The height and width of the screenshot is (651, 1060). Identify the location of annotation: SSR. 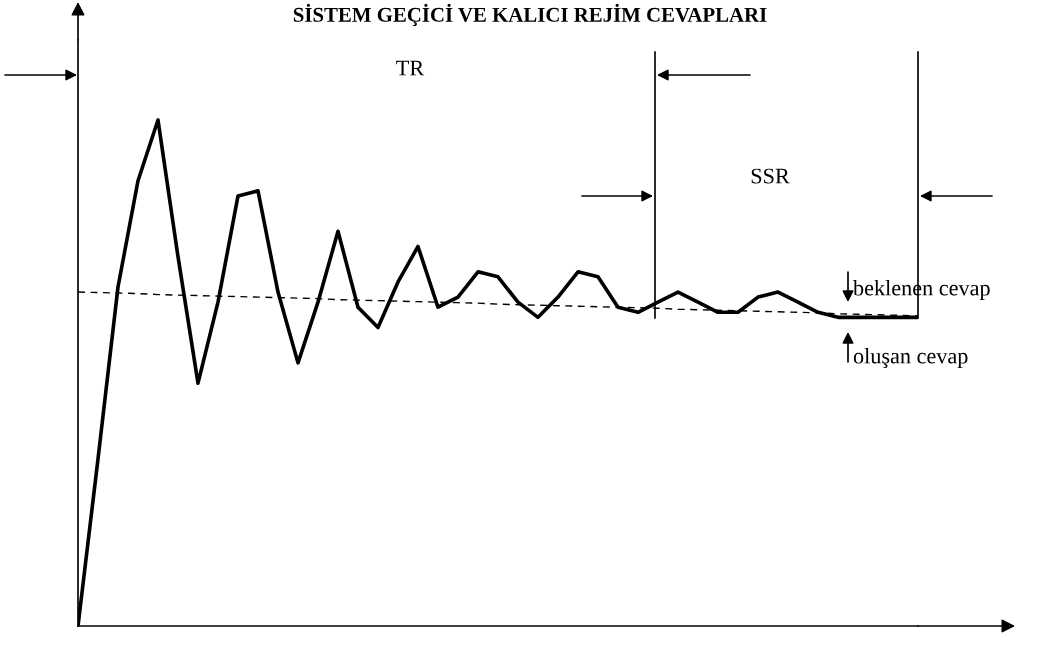
(770, 176).